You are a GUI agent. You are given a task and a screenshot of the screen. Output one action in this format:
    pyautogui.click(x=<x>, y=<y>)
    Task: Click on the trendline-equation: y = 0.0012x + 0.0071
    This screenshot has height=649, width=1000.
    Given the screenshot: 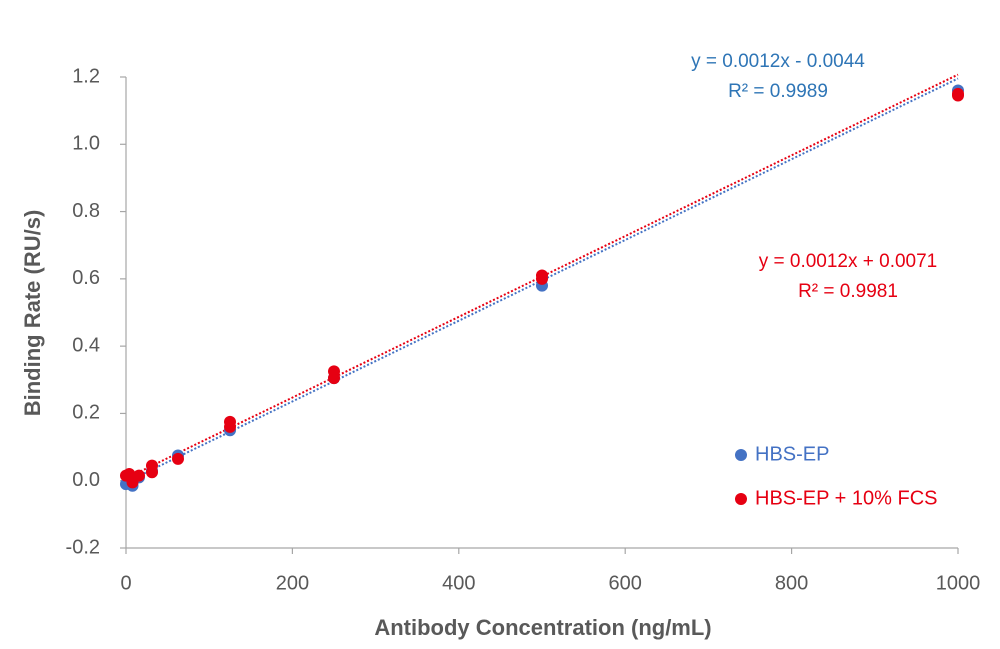 What is the action you would take?
    pyautogui.click(x=848, y=261)
    